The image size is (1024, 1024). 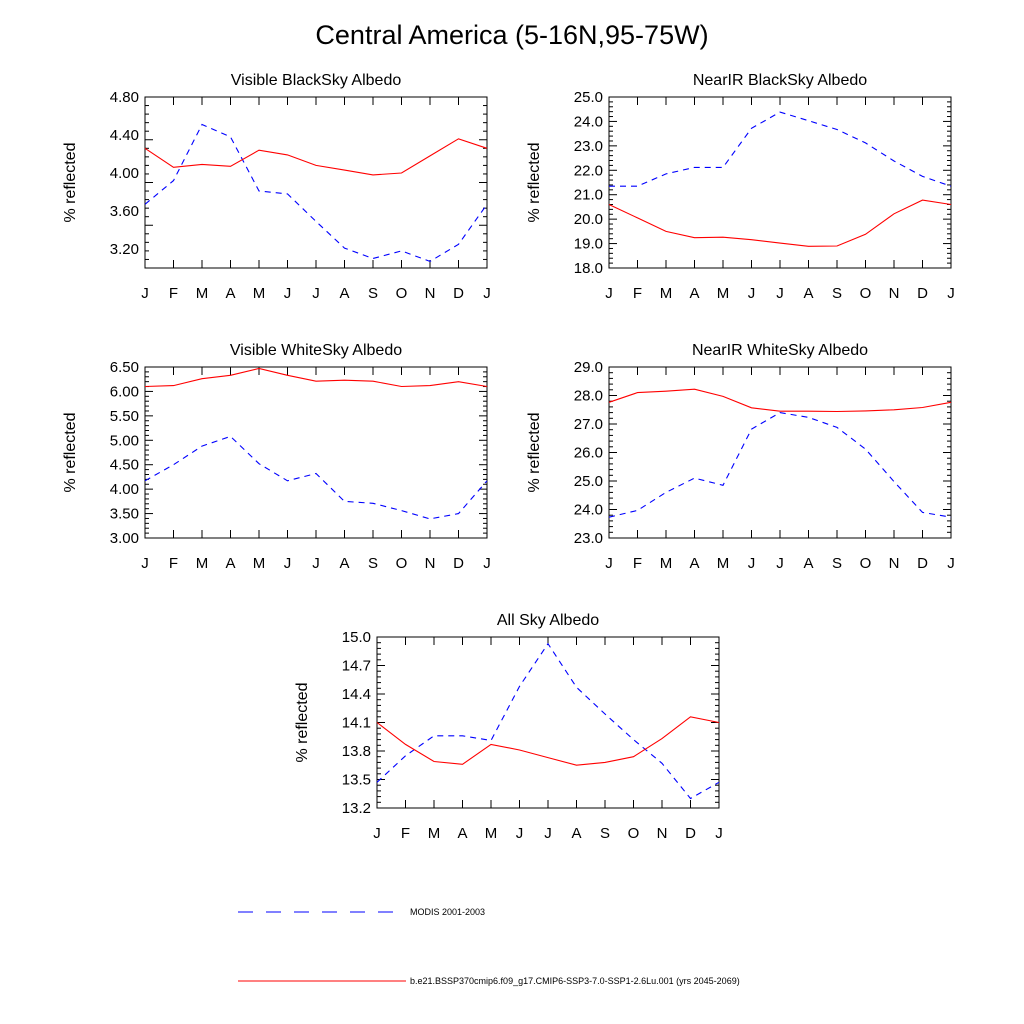 I want to click on y-tick-label: 14.4, so click(x=356, y=694).